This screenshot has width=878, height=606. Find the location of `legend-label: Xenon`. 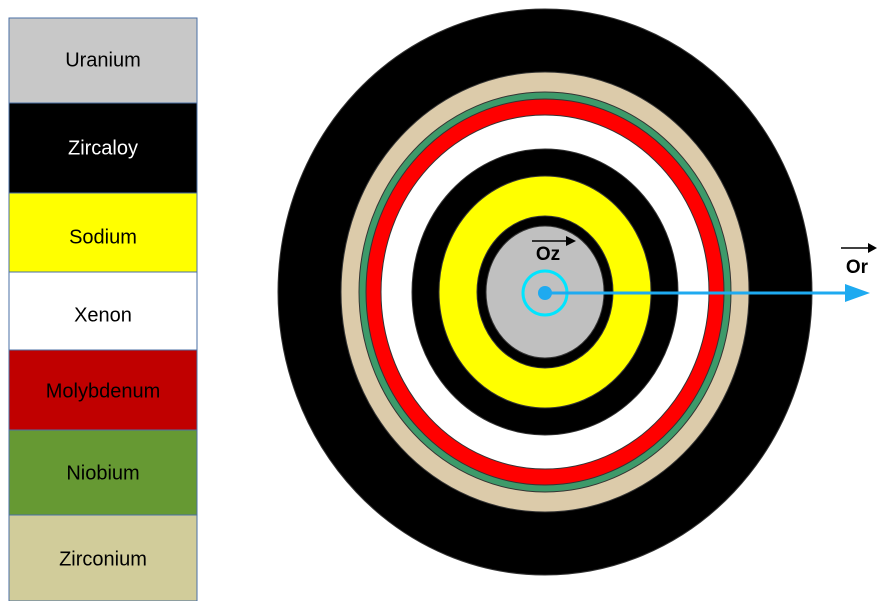

legend-label: Xenon is located at coordinates (103, 315).